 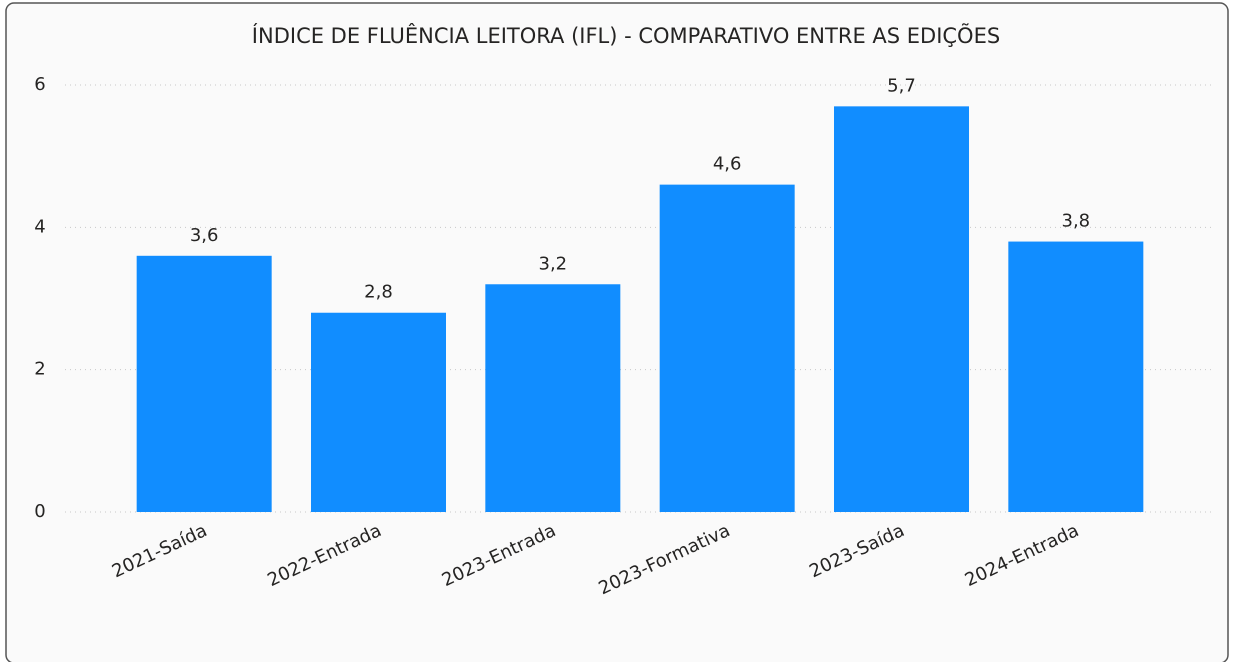 I want to click on y-tick-label: 0, so click(x=39, y=511).